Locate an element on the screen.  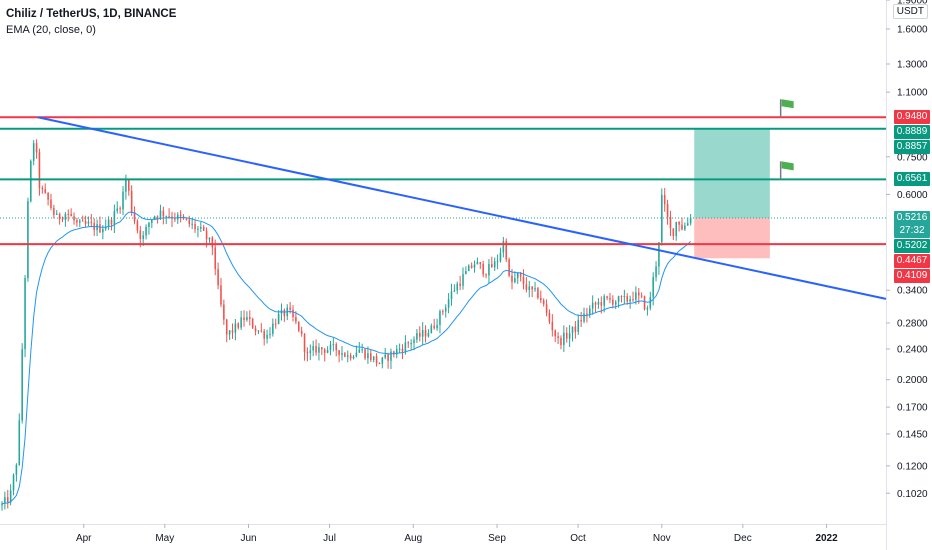
x-tick-label: Sep is located at coordinates (497, 538).